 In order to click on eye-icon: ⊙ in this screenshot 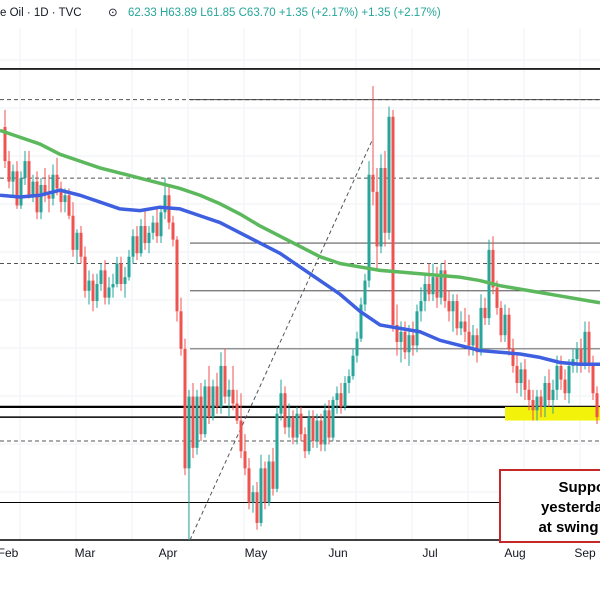, I will do `click(113, 13)`.